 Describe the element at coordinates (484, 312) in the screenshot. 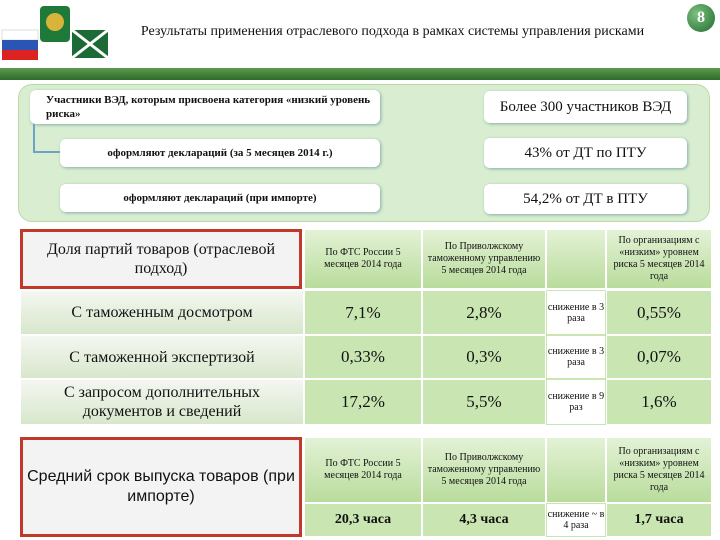

I see `row-value: 2,8%` at that location.